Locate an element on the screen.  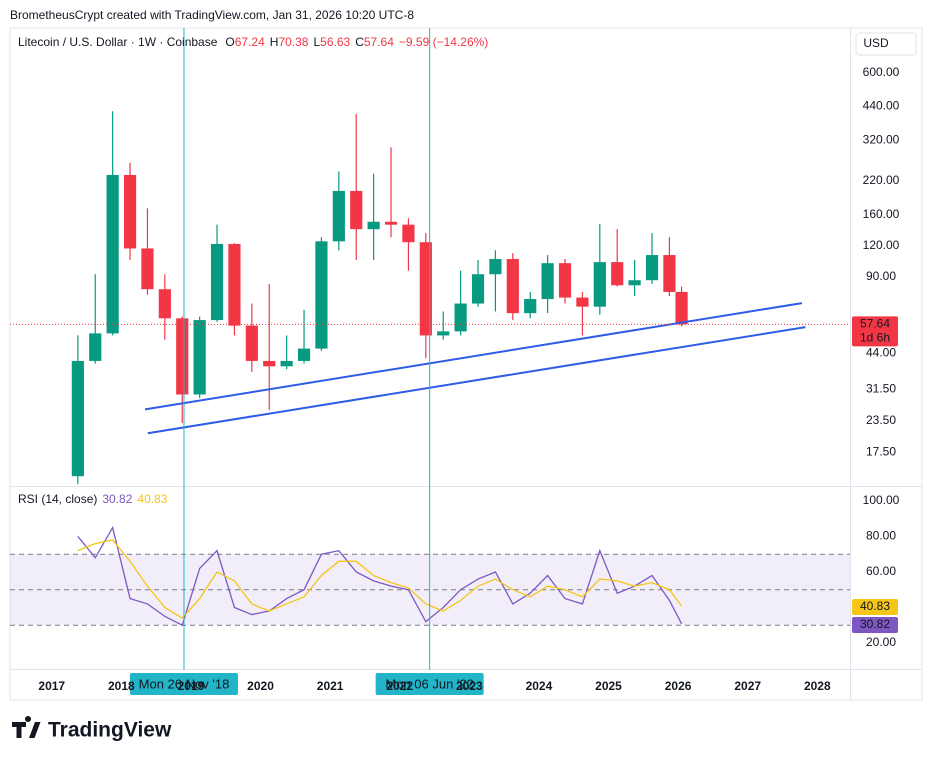
x-tick-label: 2022 is located at coordinates (399, 686).